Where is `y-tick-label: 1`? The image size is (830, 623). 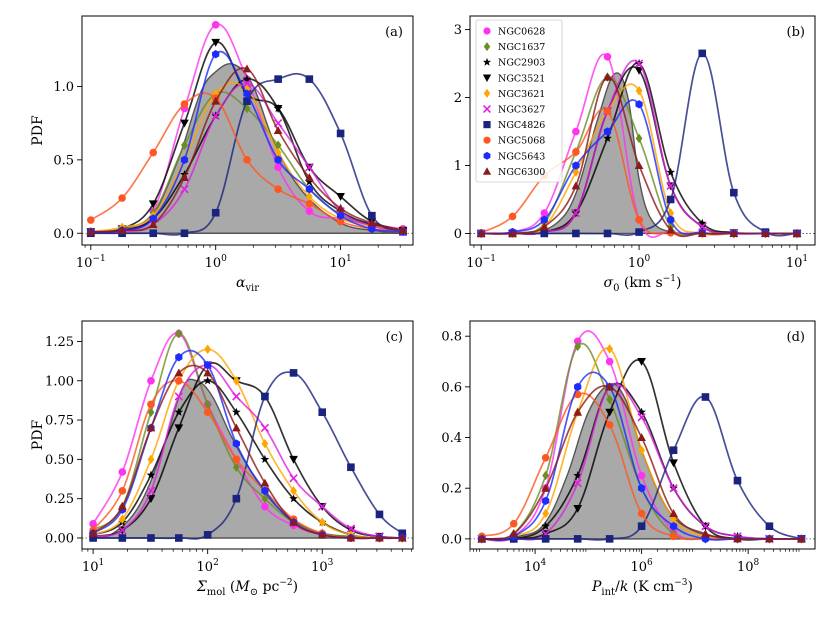
y-tick-label: 1 is located at coordinates (458, 166).